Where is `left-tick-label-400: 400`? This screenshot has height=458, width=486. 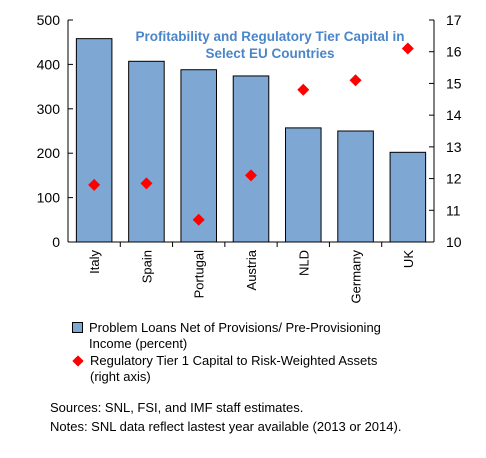
left-tick-label-400: 400 is located at coordinates (49, 64).